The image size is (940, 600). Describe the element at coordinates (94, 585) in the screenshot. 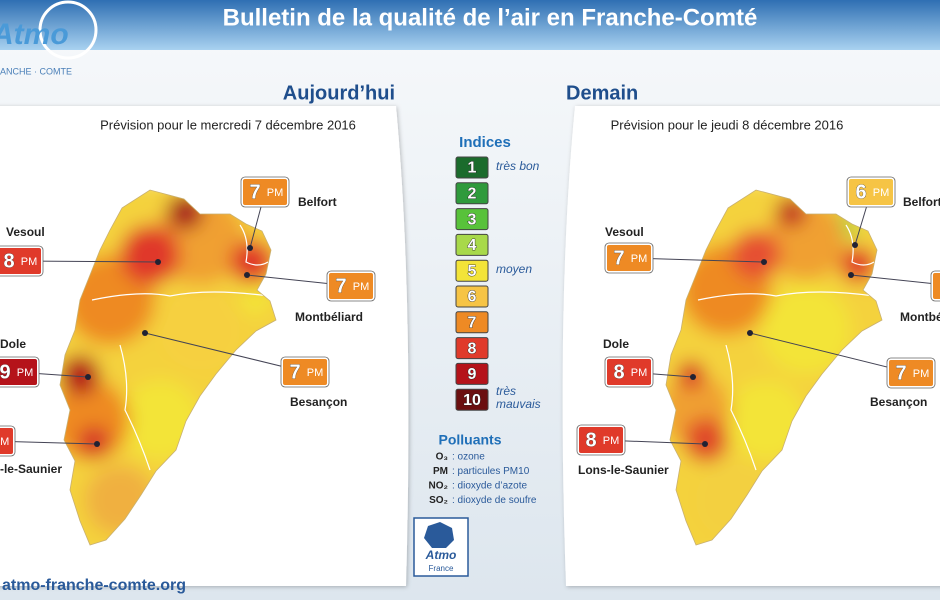

I see `footer-url: atmo-franche-comte.org` at that location.